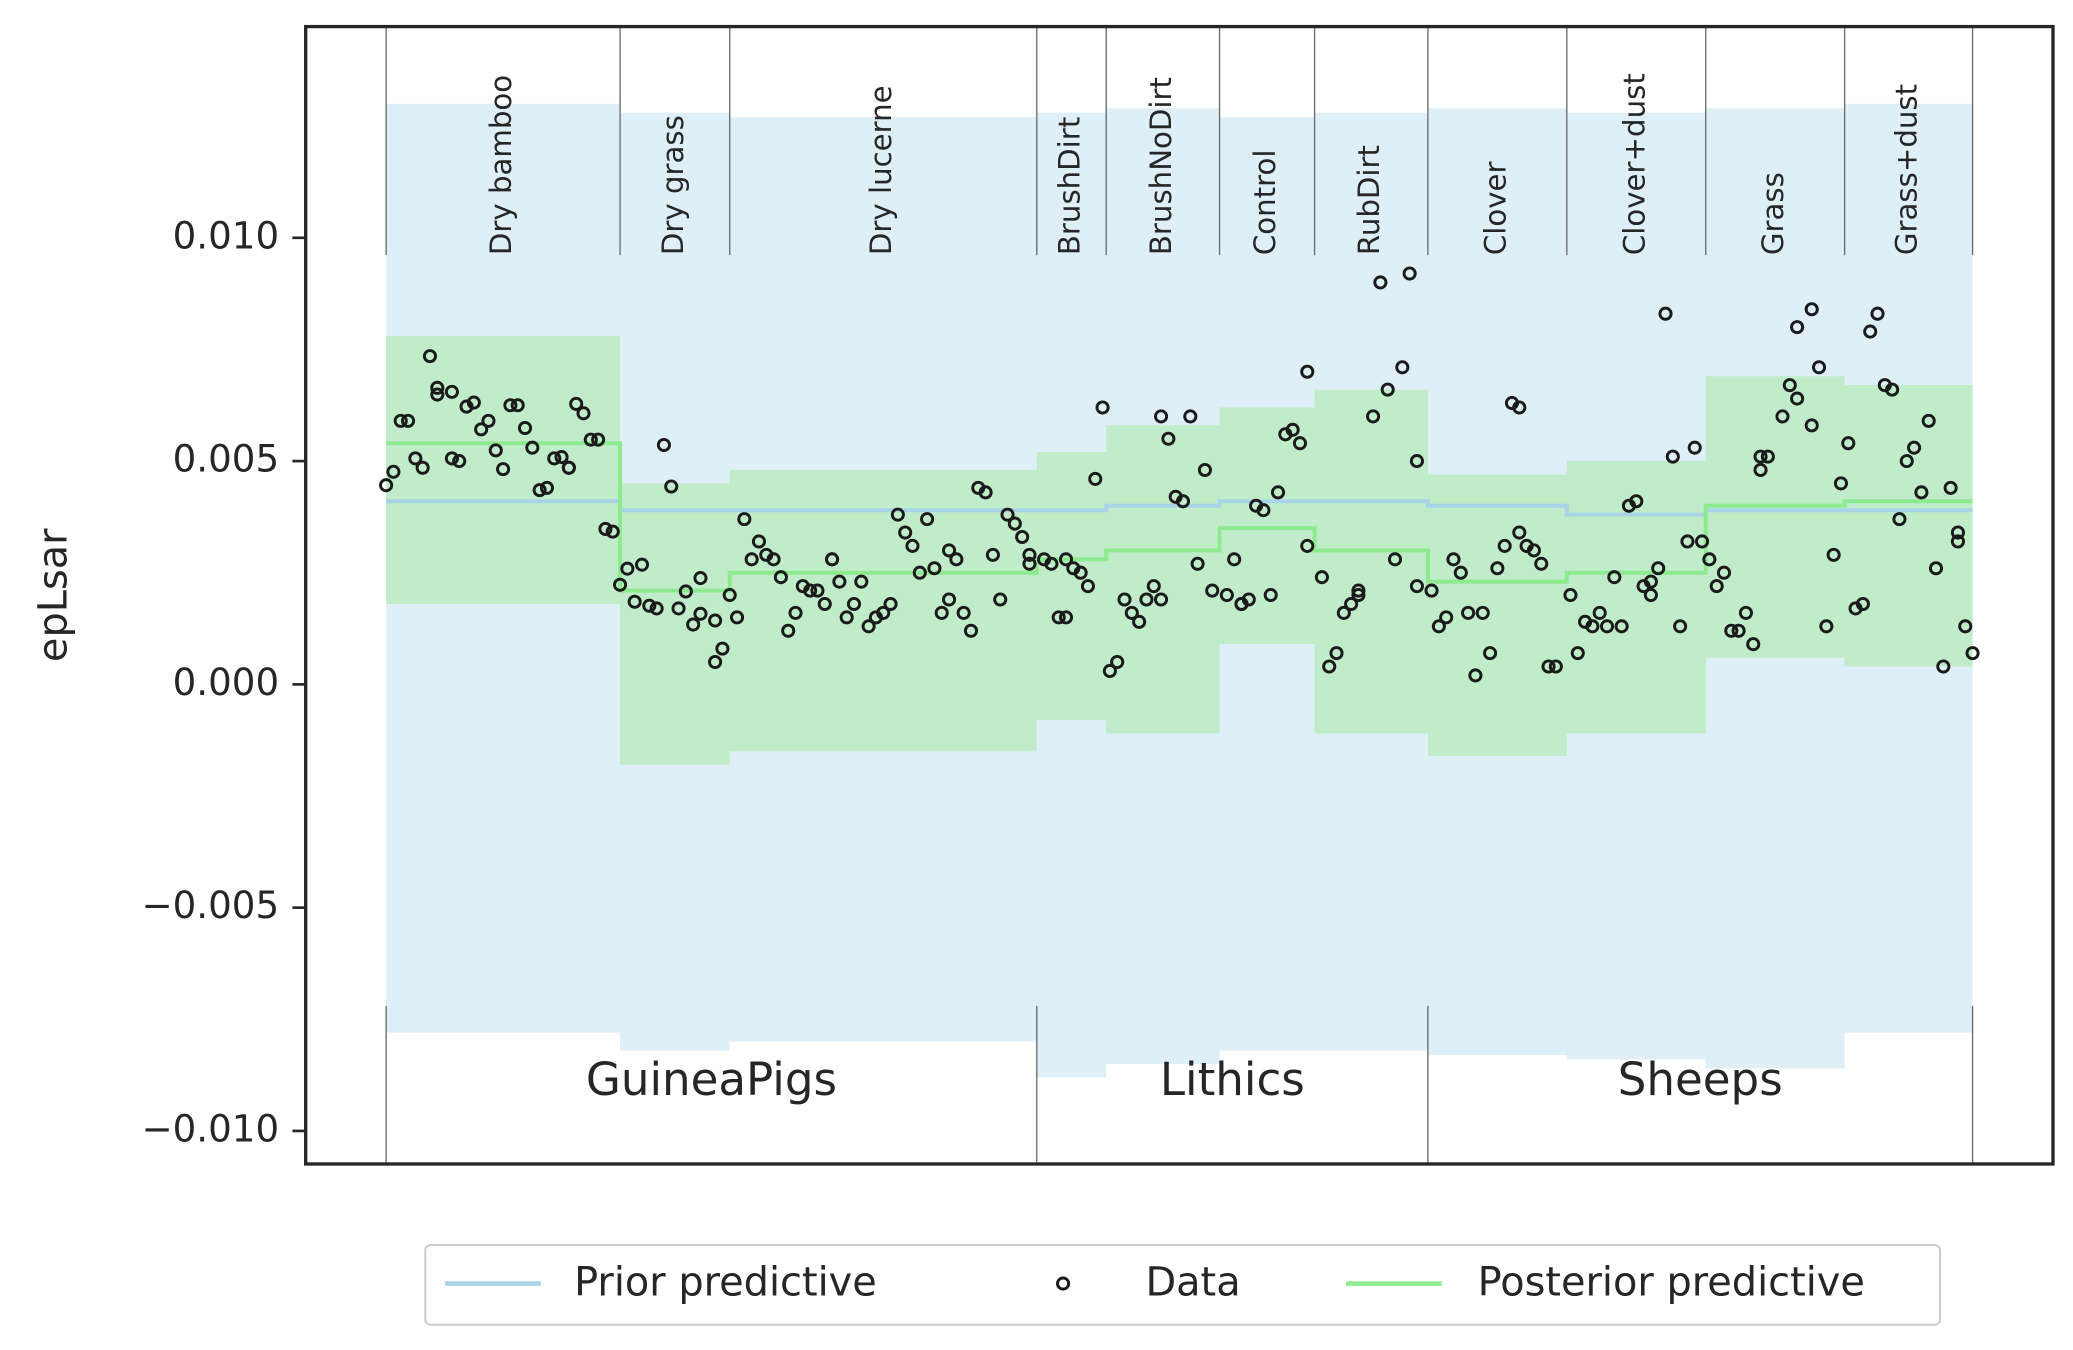  Describe the element at coordinates (711, 1079) in the screenshot. I see `outer-group-label: GuineaPigs` at that location.